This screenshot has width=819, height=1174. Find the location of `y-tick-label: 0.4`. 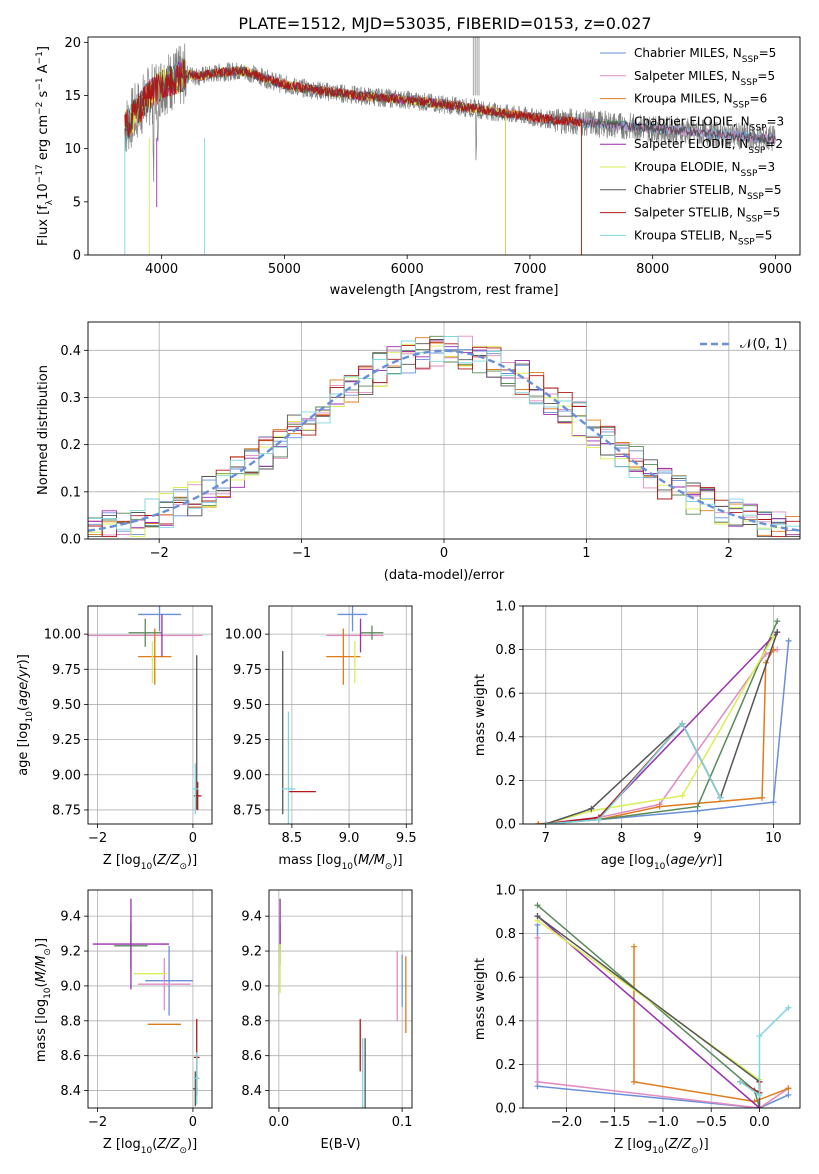

y-tick-label: 0.4 is located at coordinates (505, 737).